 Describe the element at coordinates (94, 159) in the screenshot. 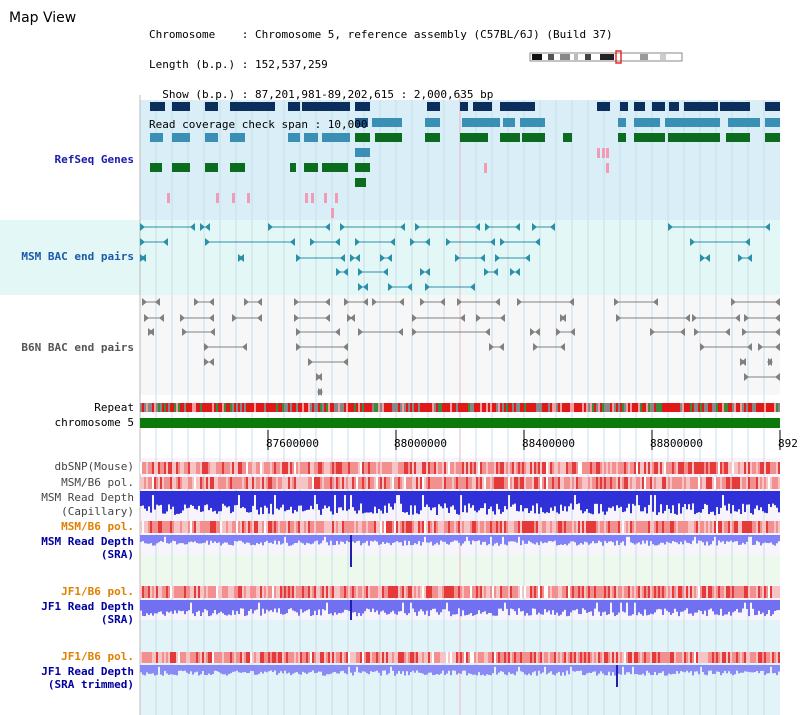

I see `track-label-refseq-genes: RefSeq Genes` at that location.